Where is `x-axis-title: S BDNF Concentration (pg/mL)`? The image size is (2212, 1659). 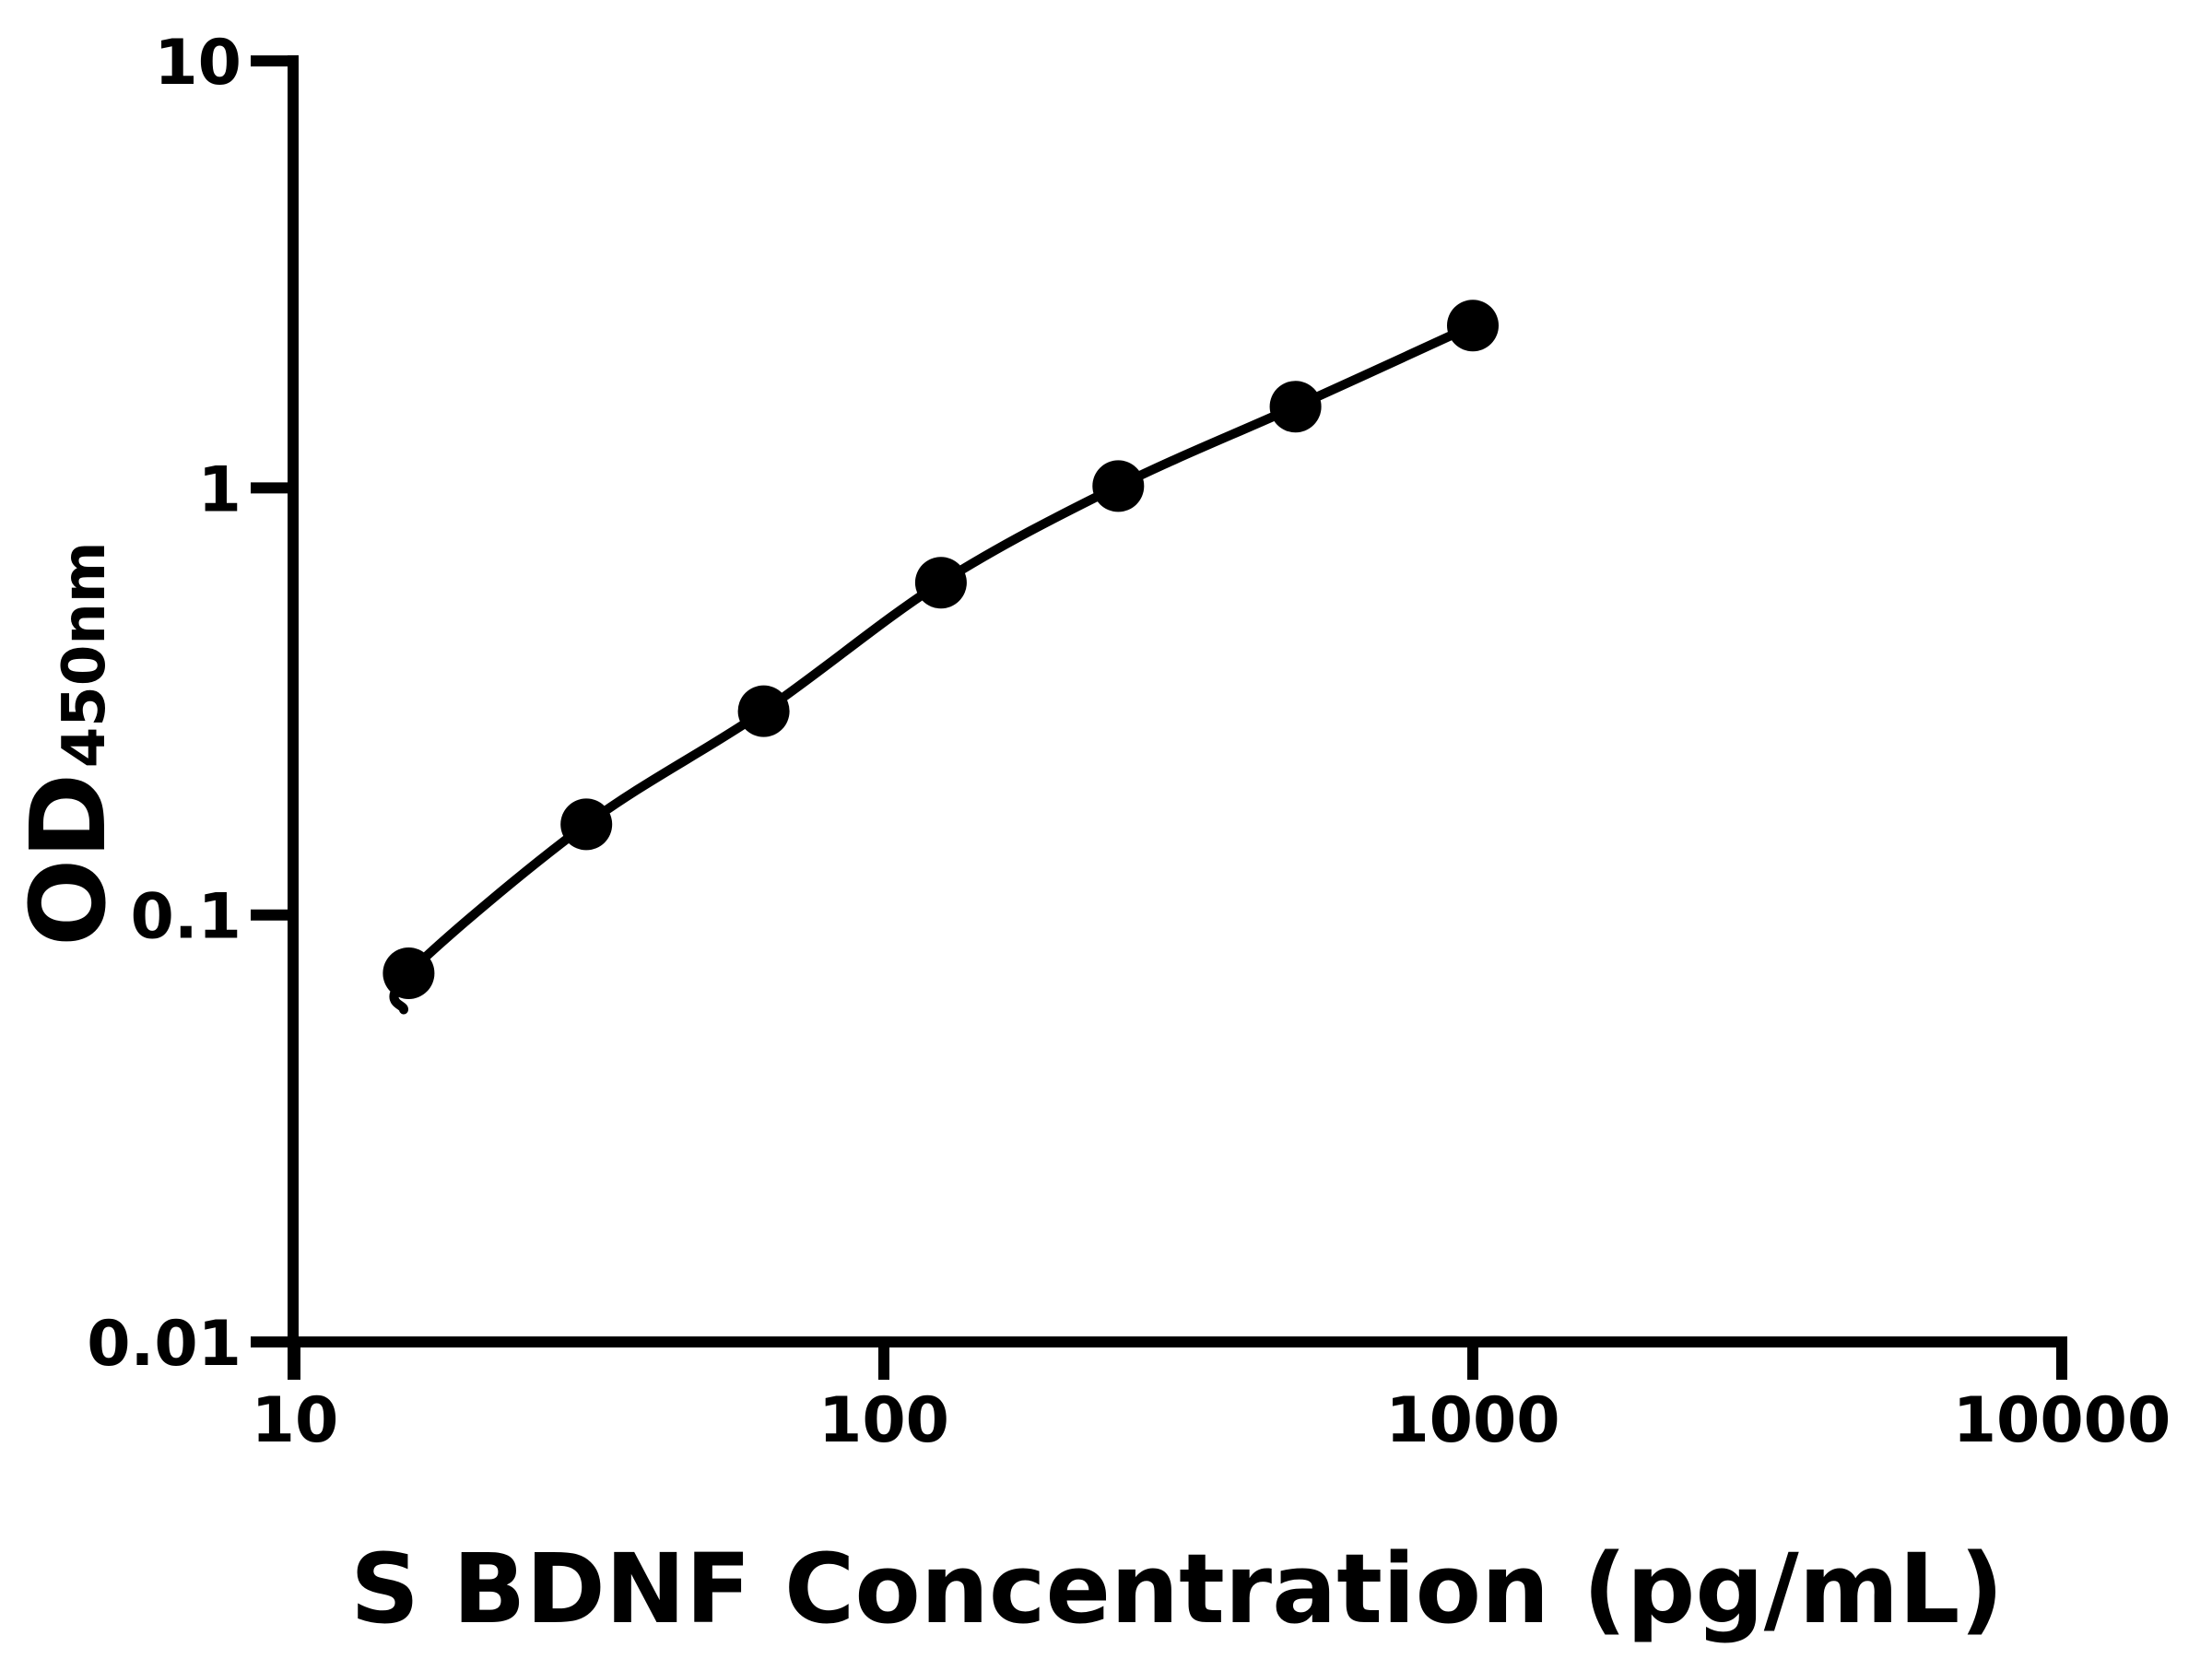 x-axis-title: S BDNF Concentration (pg/mL) is located at coordinates (1177, 1589).